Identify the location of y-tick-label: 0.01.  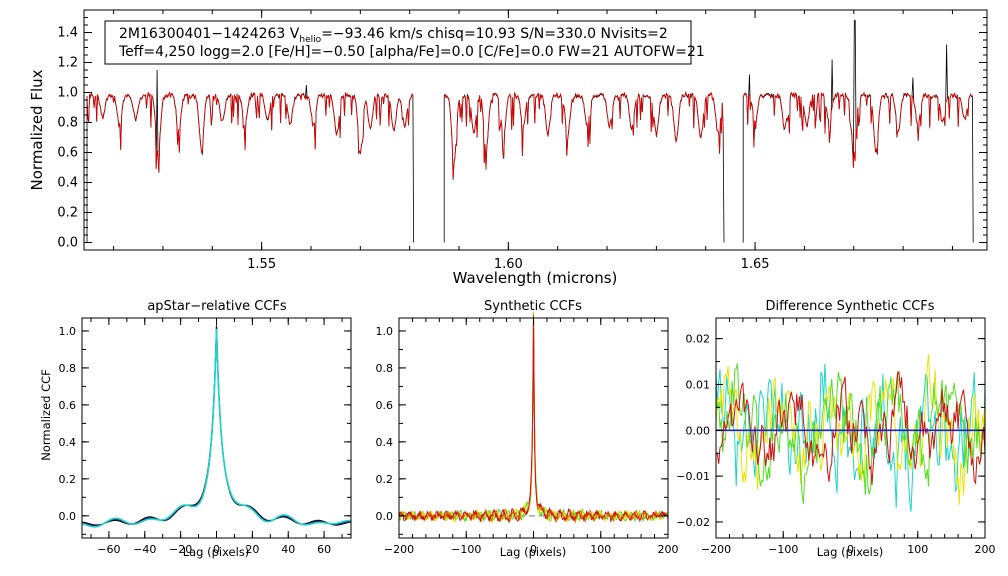
(698, 384).